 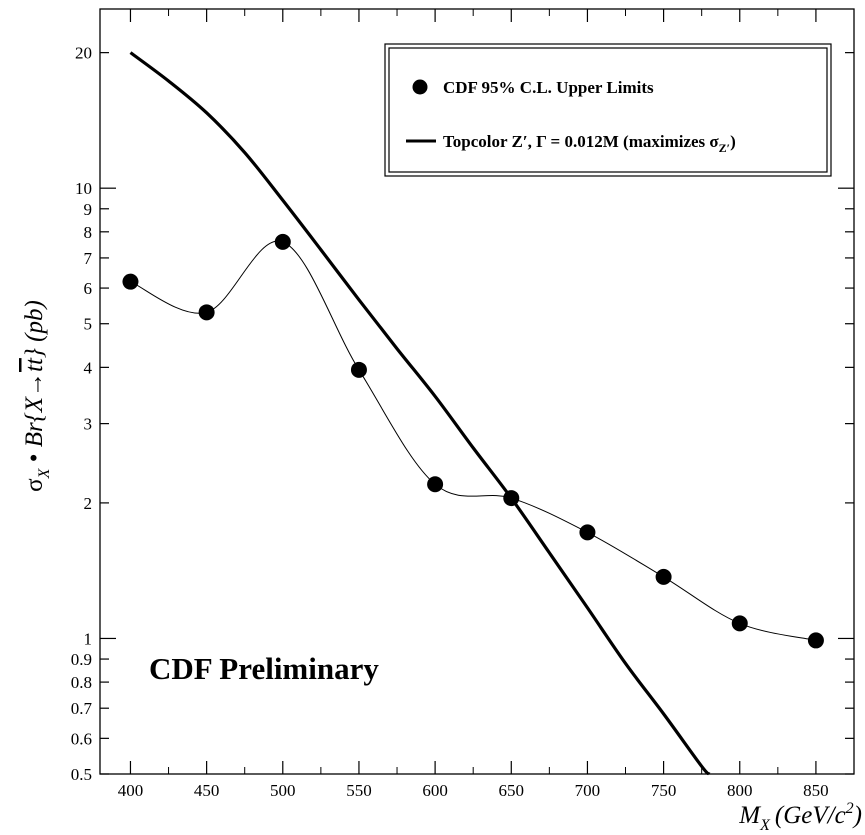 I want to click on y-title-tt: tt, so click(x=34, y=364).